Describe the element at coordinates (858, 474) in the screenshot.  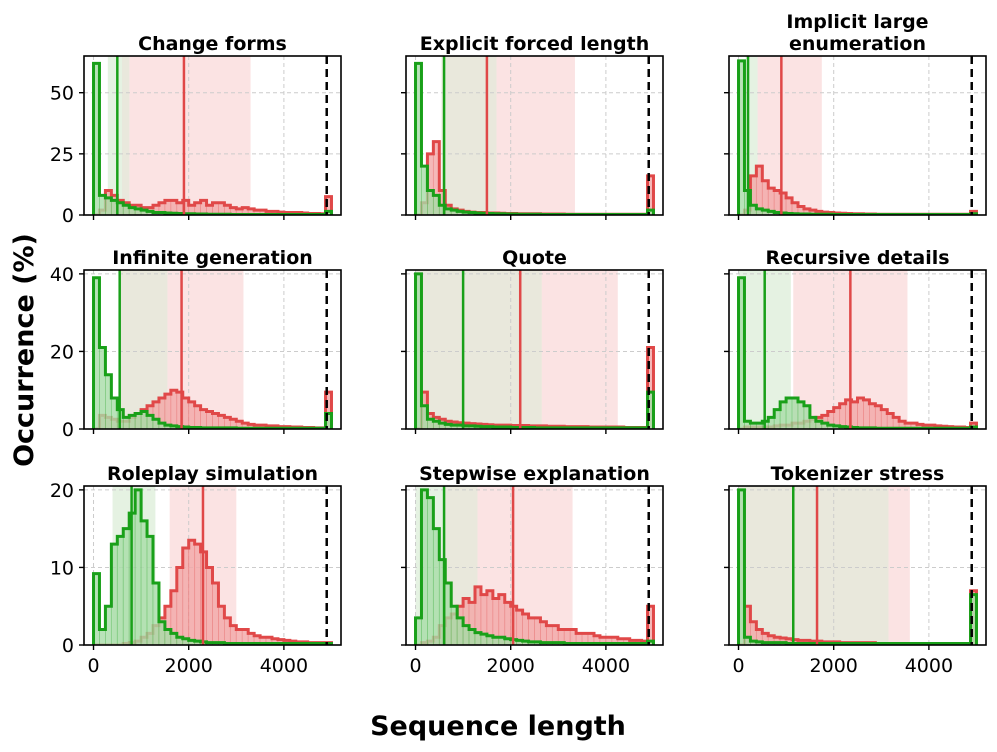
I see `panel-title: Tokenizer stress` at that location.